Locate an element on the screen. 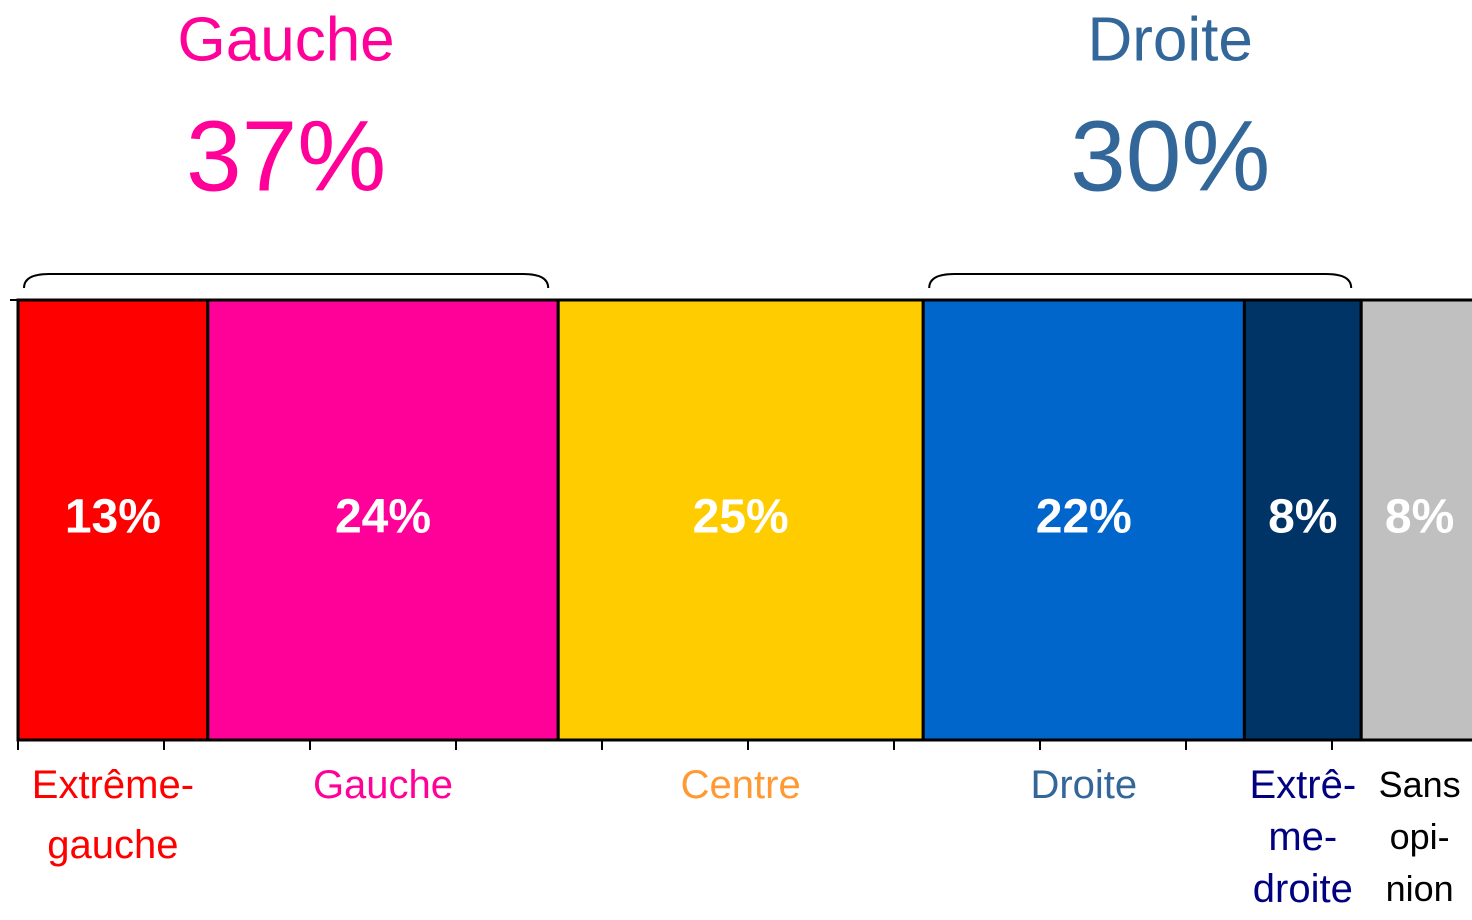 Image resolution: width=1472 pixels, height=920 pixels. group-title: Droite is located at coordinates (1170, 39).